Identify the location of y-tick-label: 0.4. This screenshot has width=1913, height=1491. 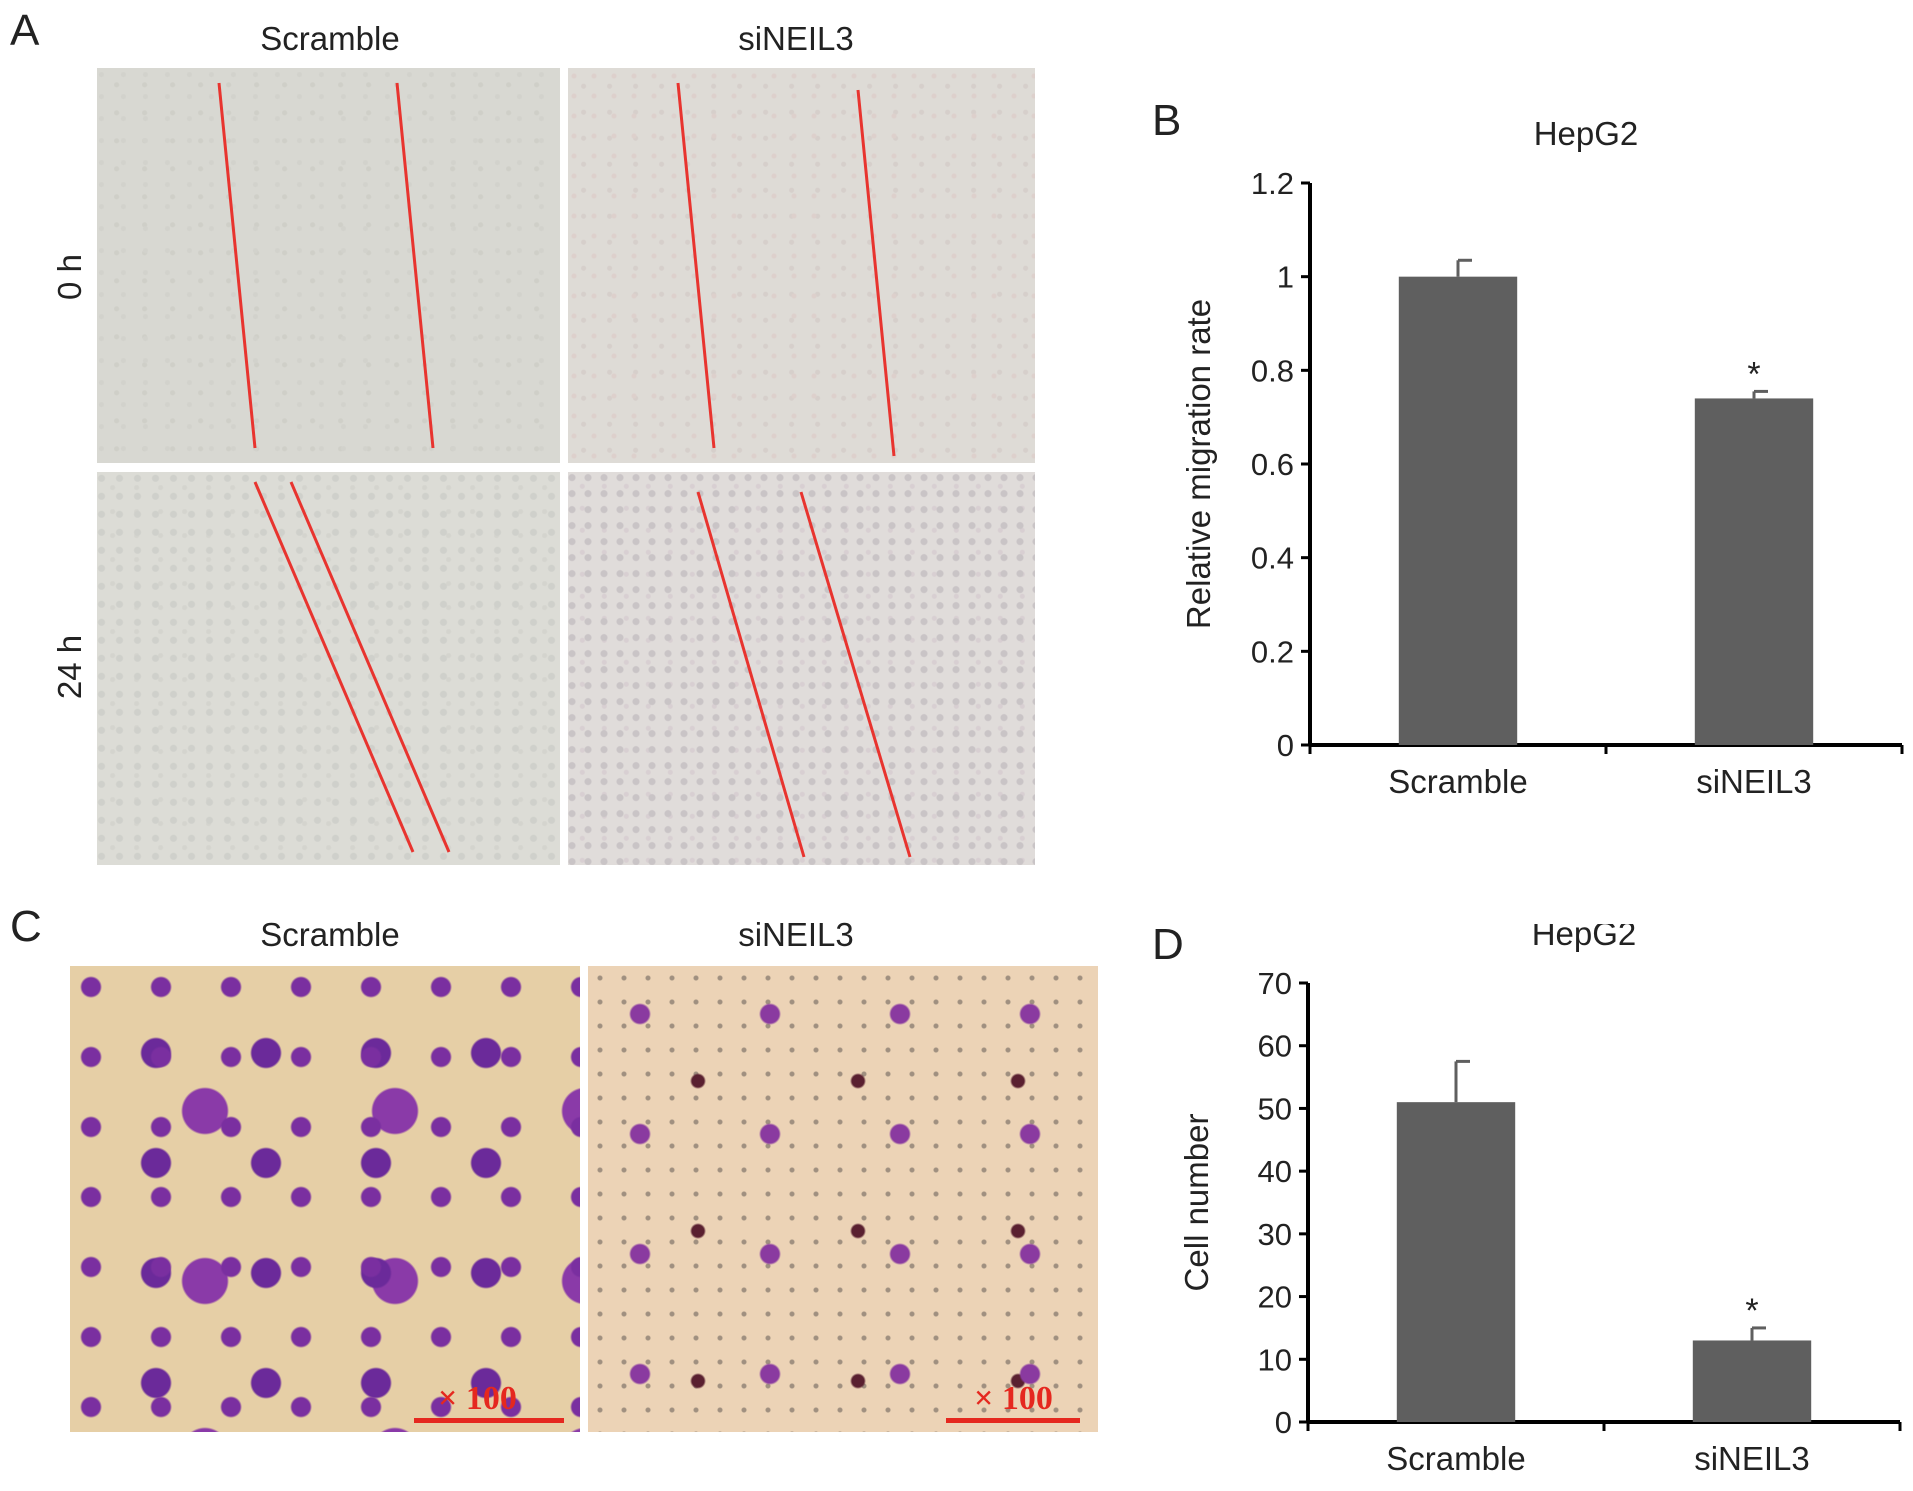
(1272, 558).